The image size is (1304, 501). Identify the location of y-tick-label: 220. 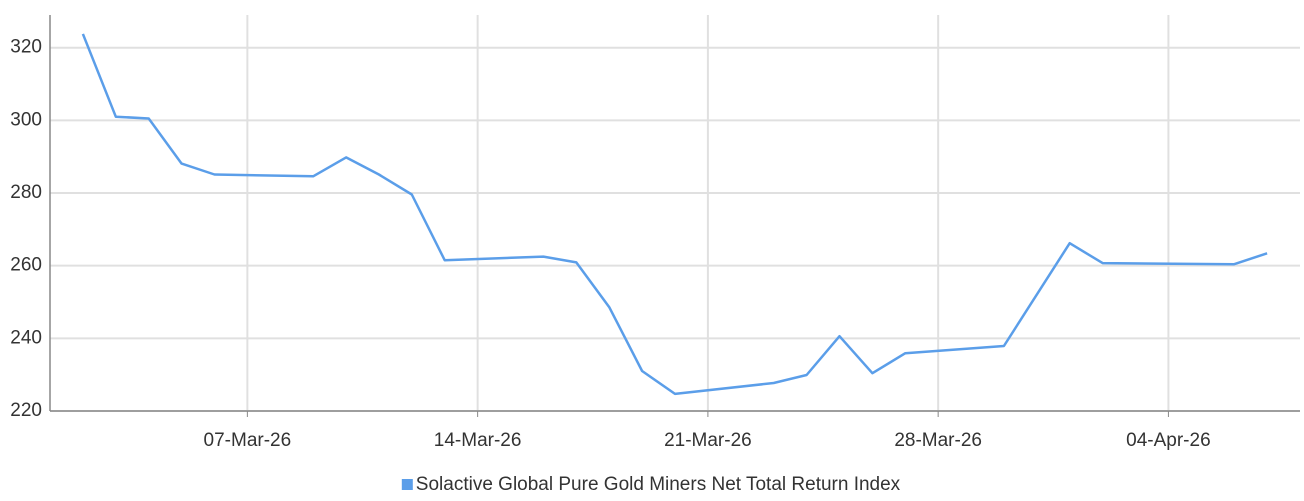
(26, 410).